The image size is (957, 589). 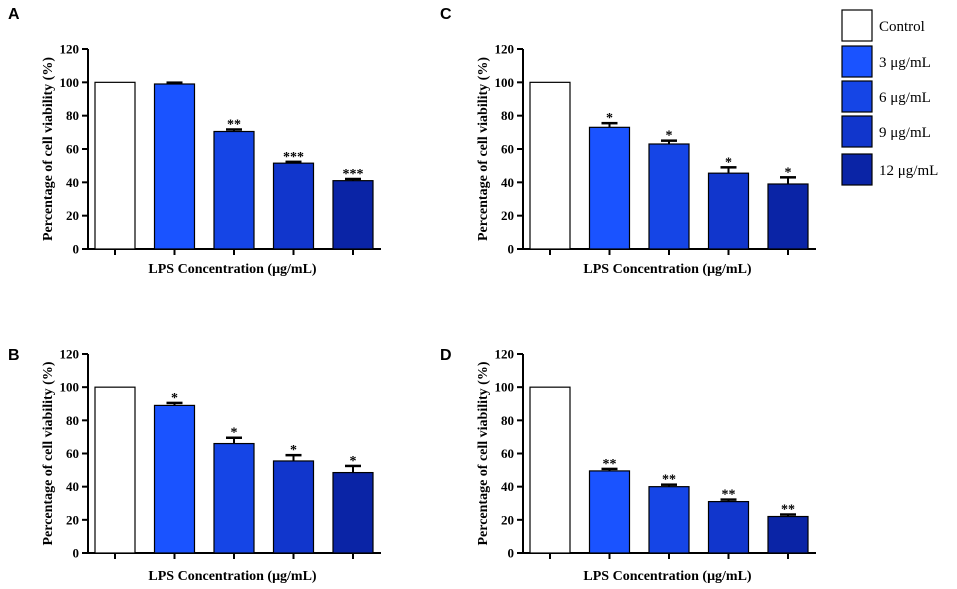 What do you see at coordinates (446, 14) in the screenshot?
I see `panel-letter: C` at bounding box center [446, 14].